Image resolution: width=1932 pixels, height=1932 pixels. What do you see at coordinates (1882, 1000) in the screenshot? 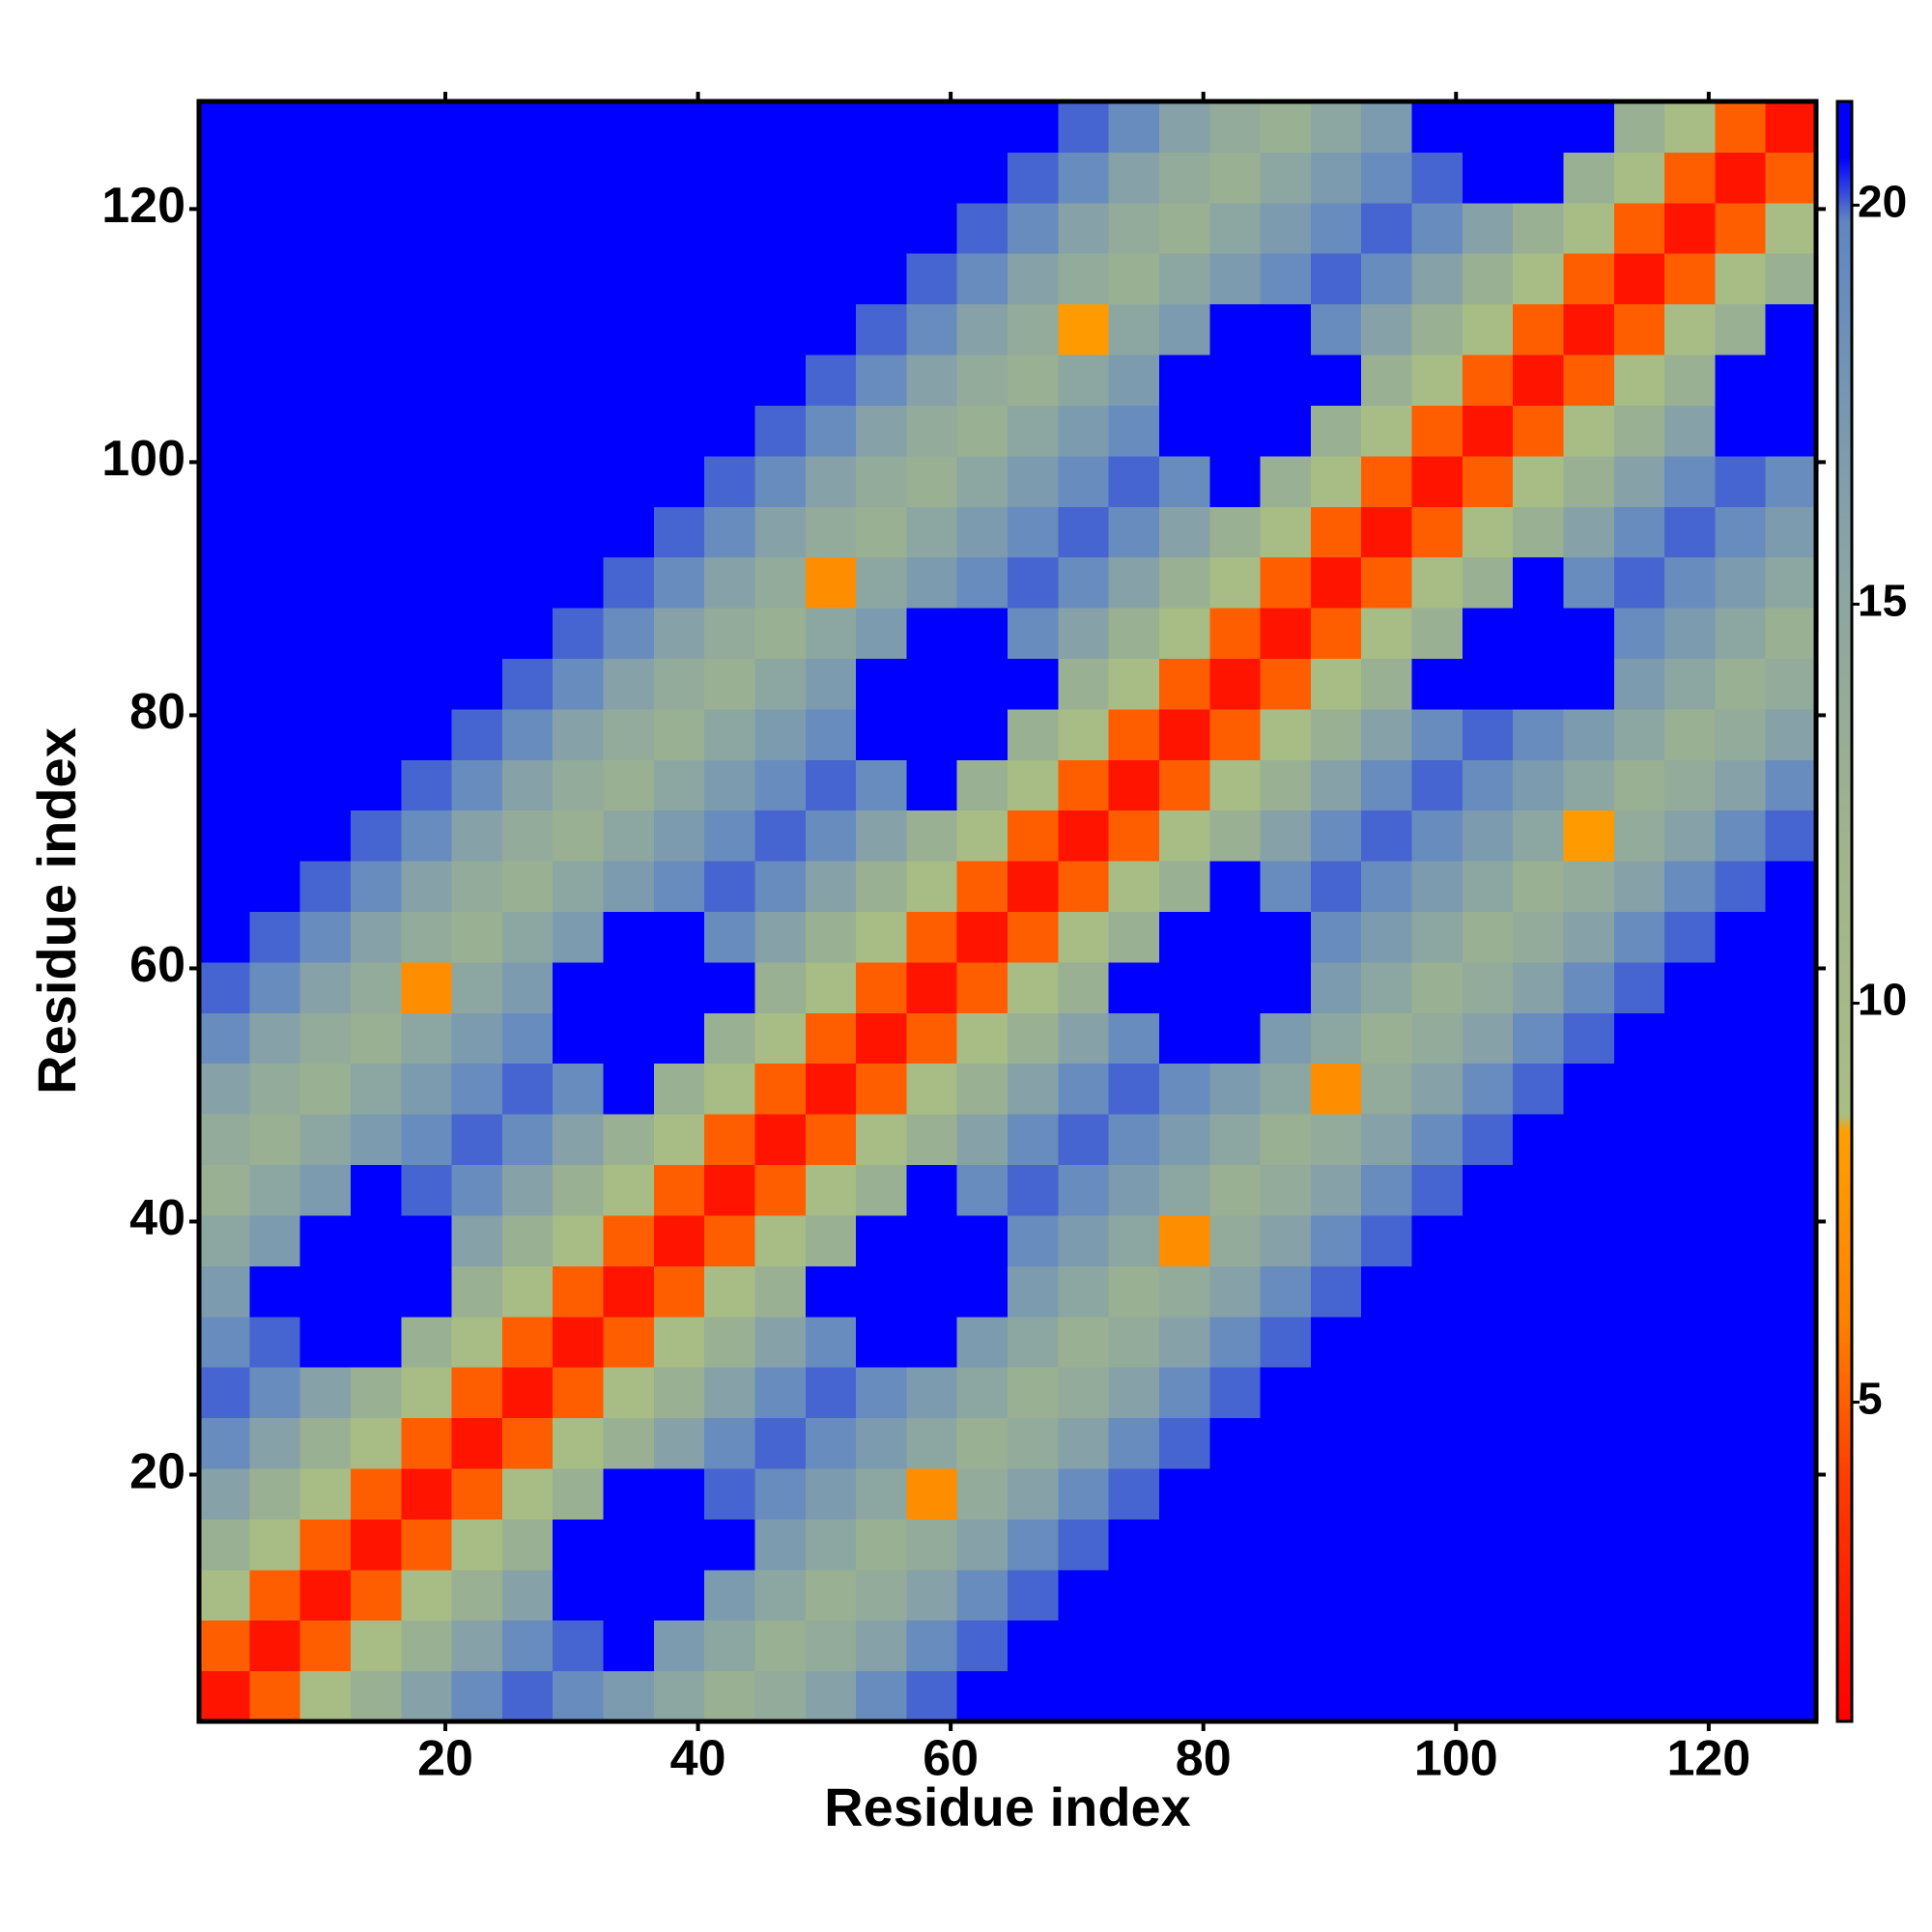
I see `colorbar-tick-label: 10` at bounding box center [1882, 1000].